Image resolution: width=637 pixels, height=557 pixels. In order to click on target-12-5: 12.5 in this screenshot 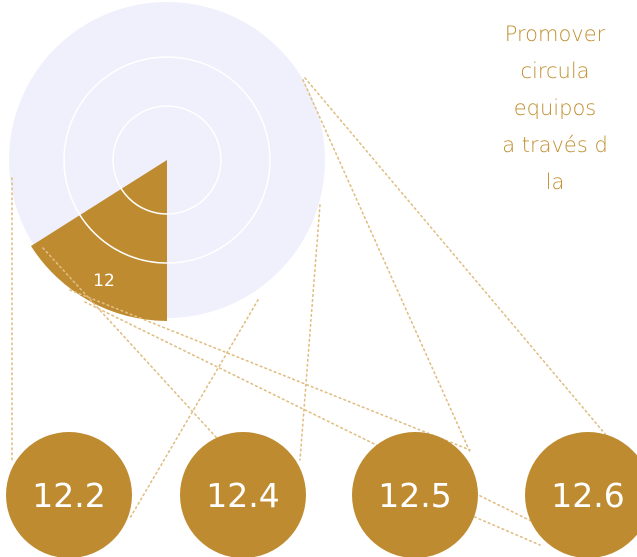, I will do `click(415, 494)`.